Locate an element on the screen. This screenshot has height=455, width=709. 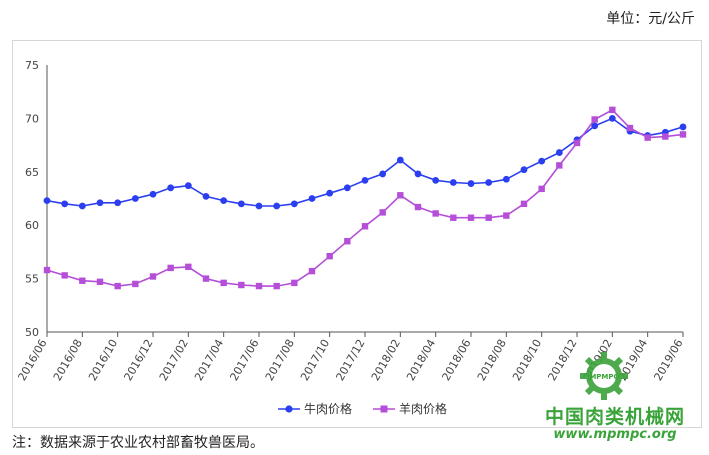
y-tick-label: 65 is located at coordinates (32, 172).